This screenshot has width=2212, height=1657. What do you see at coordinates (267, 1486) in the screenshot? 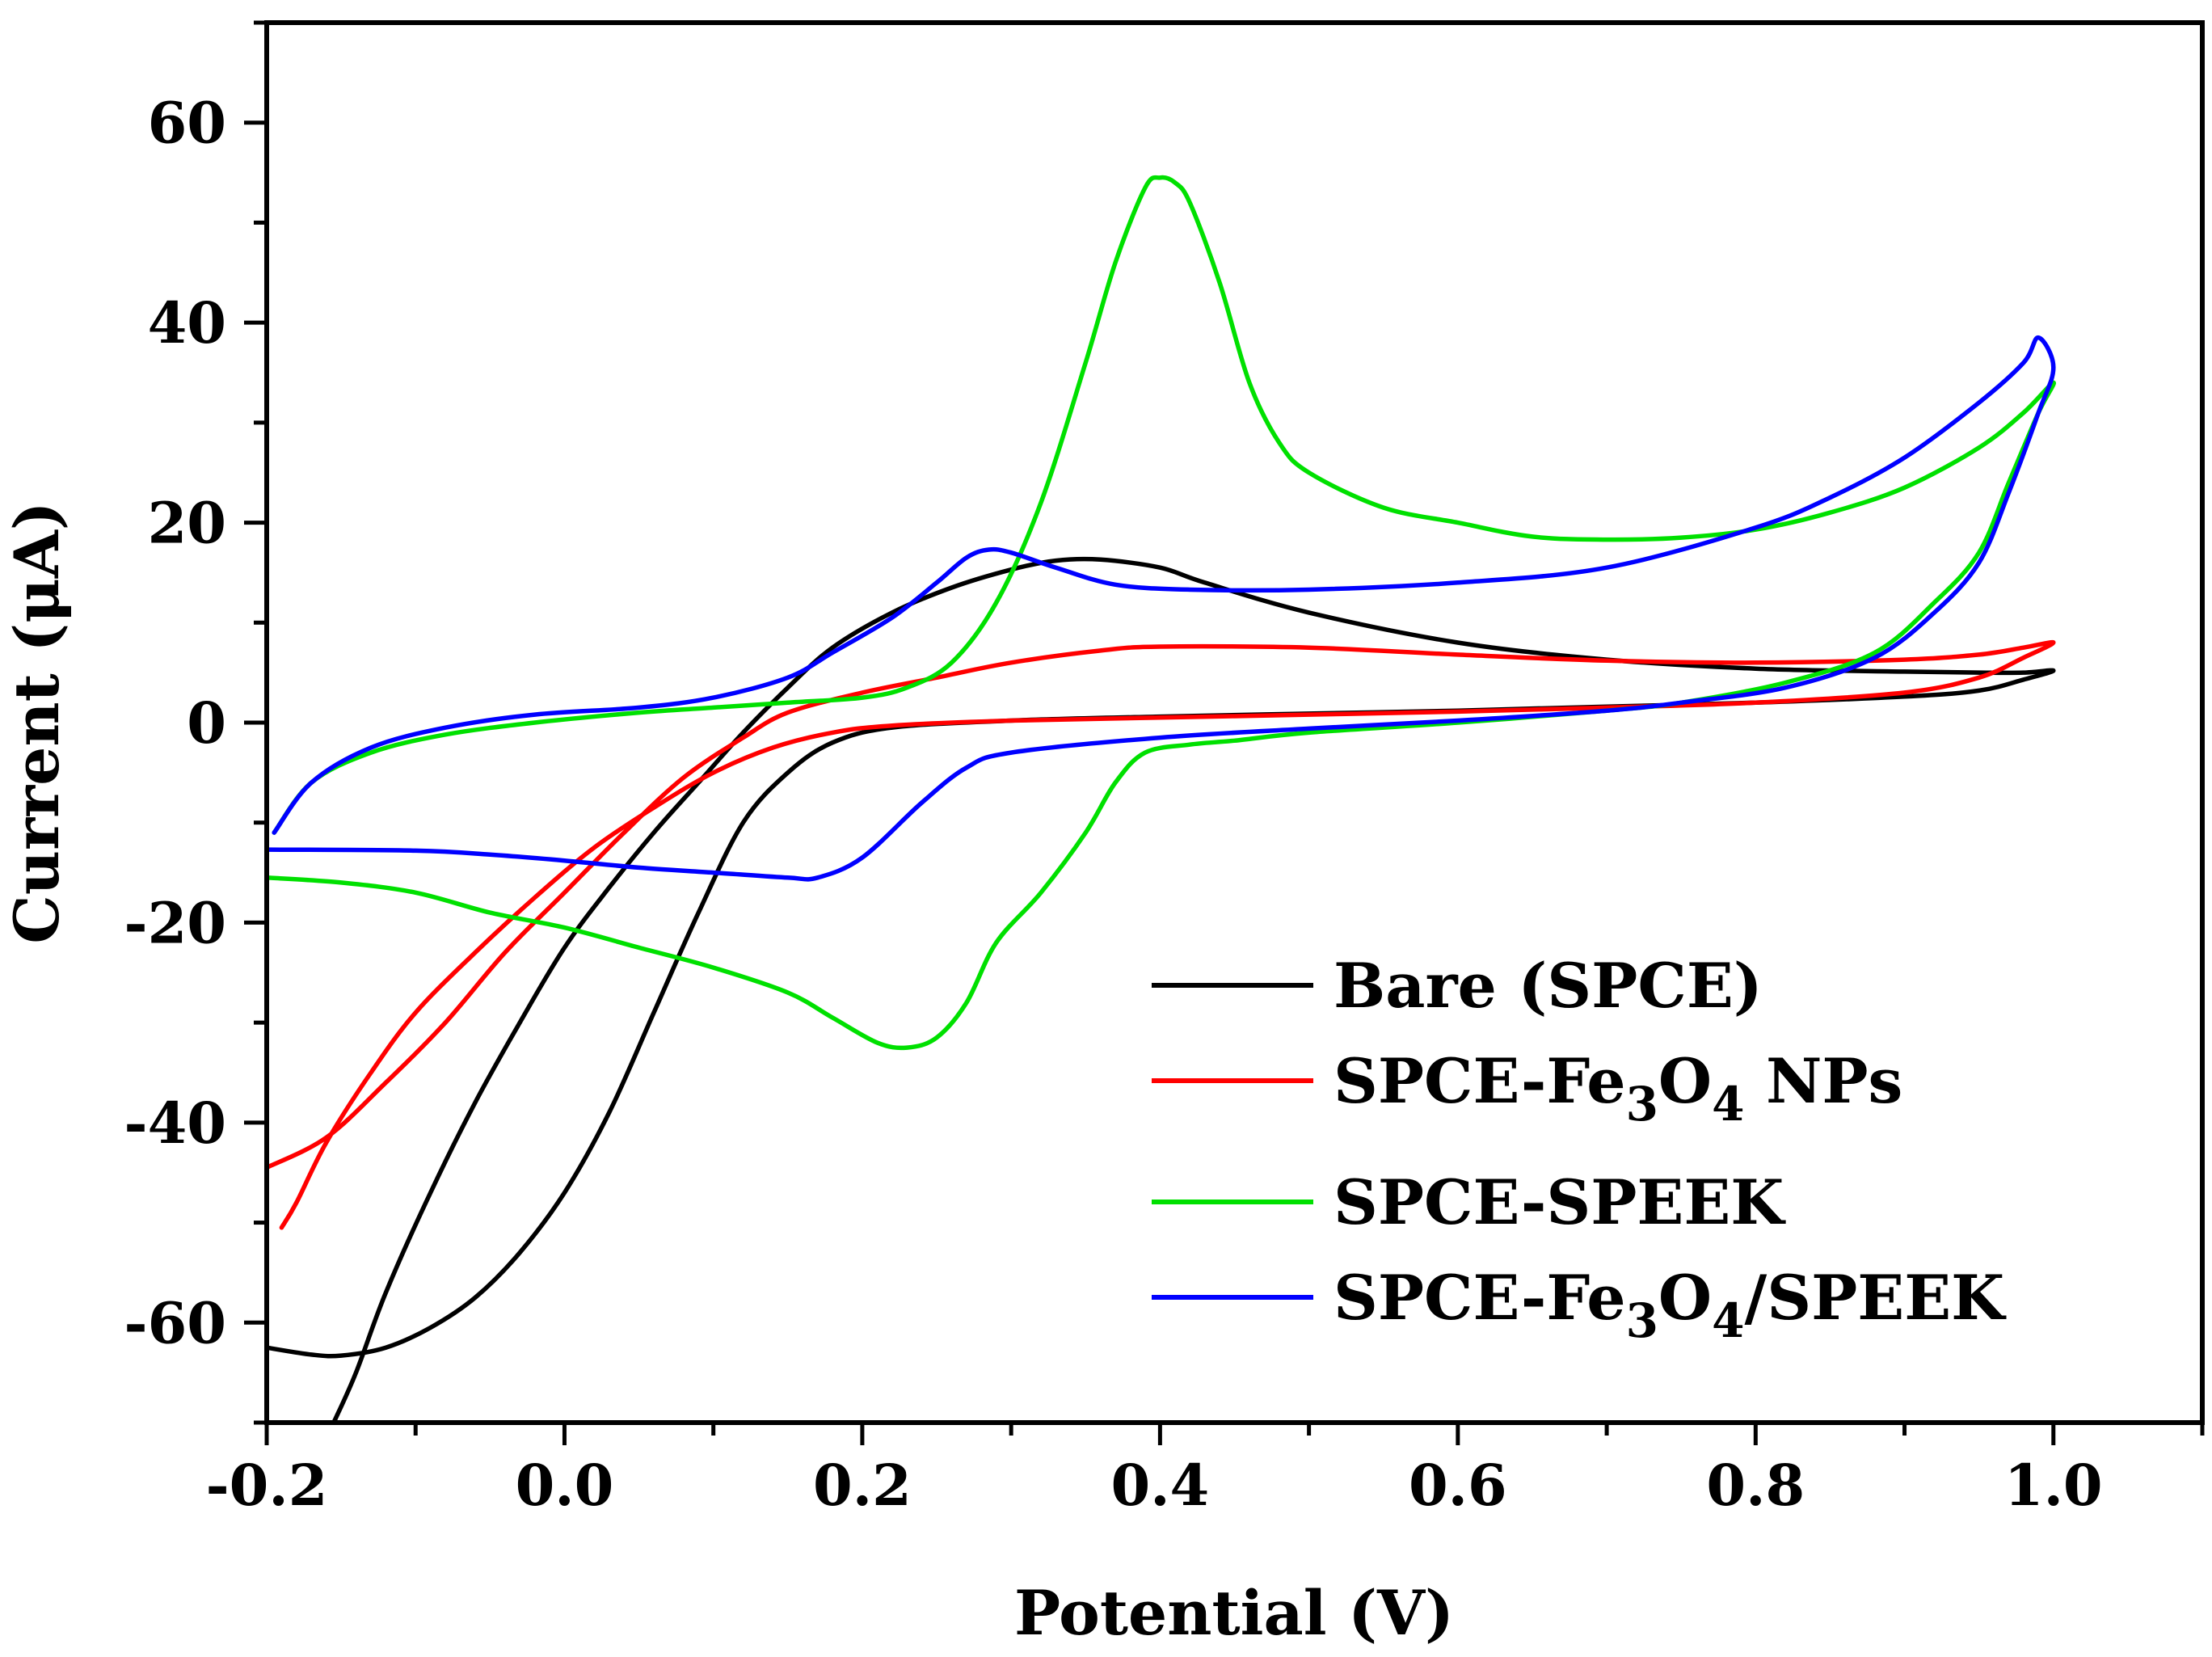
I see `x-tick-label: -0.2` at bounding box center [267, 1486].